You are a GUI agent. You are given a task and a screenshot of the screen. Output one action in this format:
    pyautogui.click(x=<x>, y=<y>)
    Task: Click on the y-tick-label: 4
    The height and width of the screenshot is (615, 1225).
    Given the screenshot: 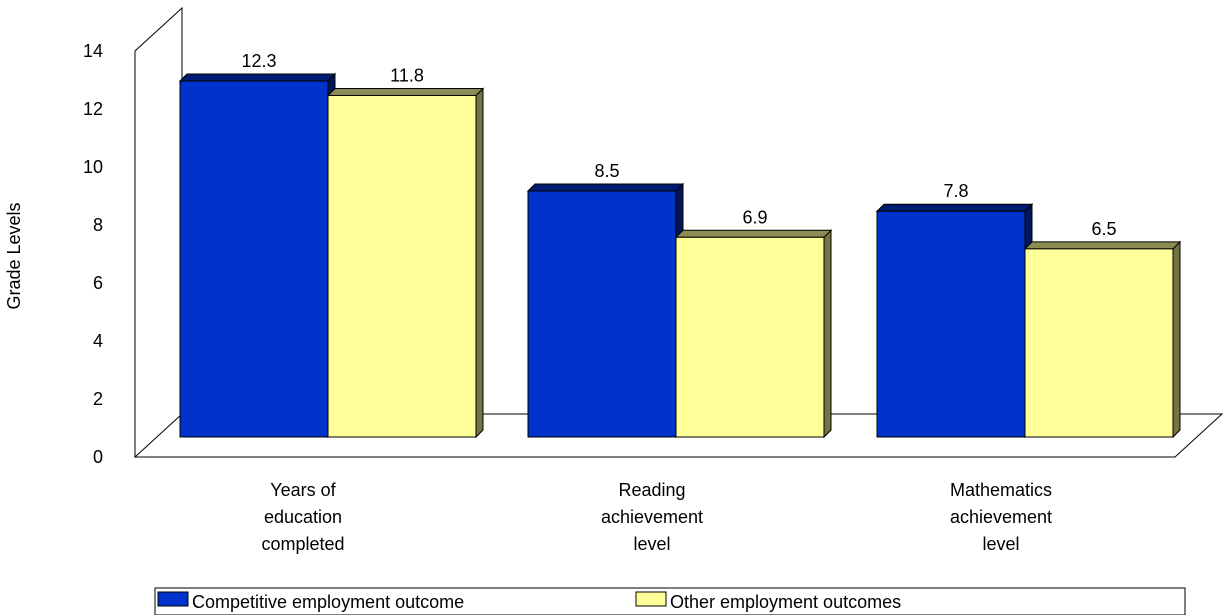 What is the action you would take?
    pyautogui.click(x=98, y=341)
    